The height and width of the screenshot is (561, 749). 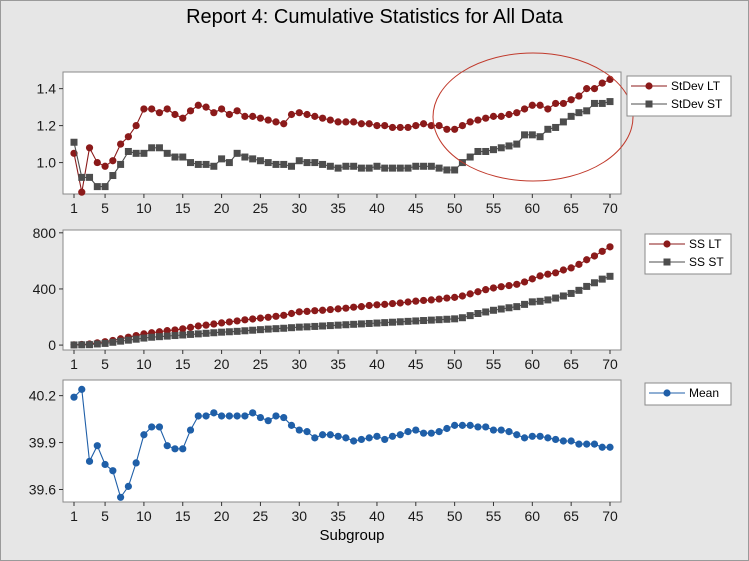 What do you see at coordinates (697, 104) in the screenshot?
I see `legend-label: StDev ST` at bounding box center [697, 104].